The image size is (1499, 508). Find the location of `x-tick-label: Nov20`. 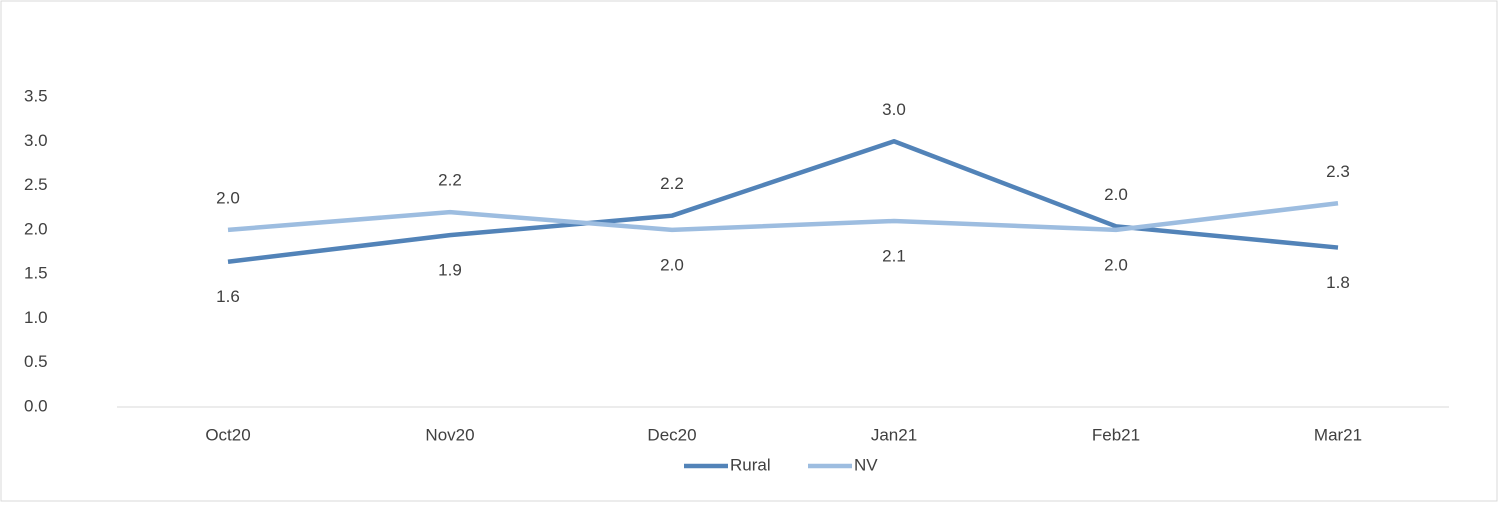

x-tick-label: Nov20 is located at coordinates (449, 434).